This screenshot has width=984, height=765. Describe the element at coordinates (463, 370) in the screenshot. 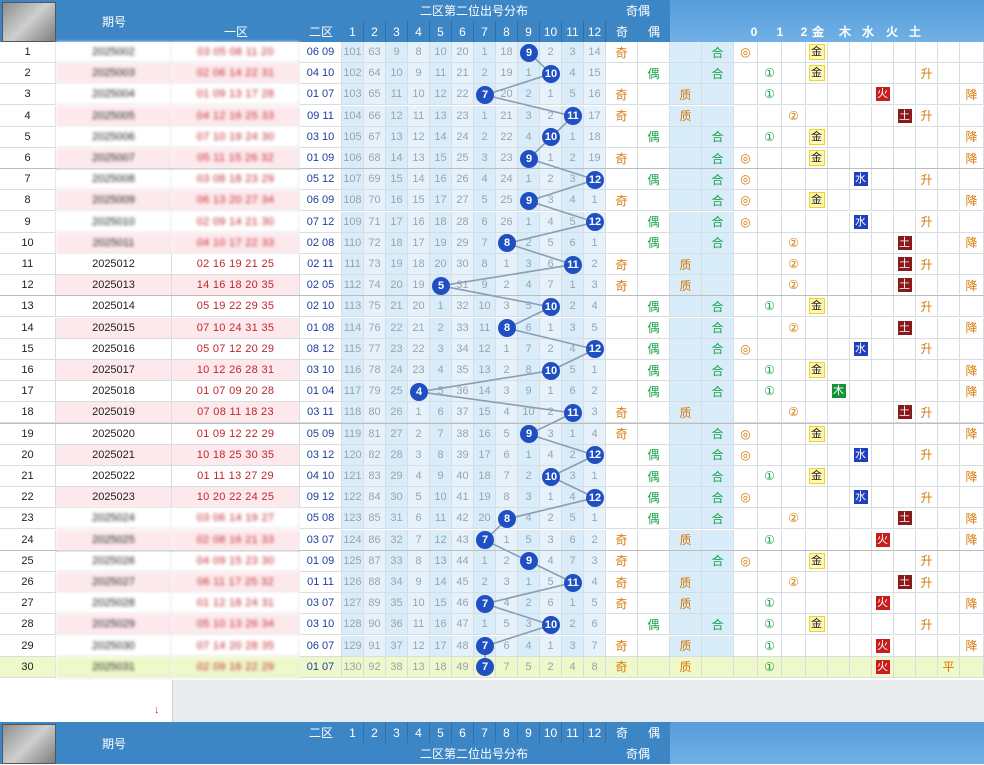

I see `dist-cell: 35` at that location.